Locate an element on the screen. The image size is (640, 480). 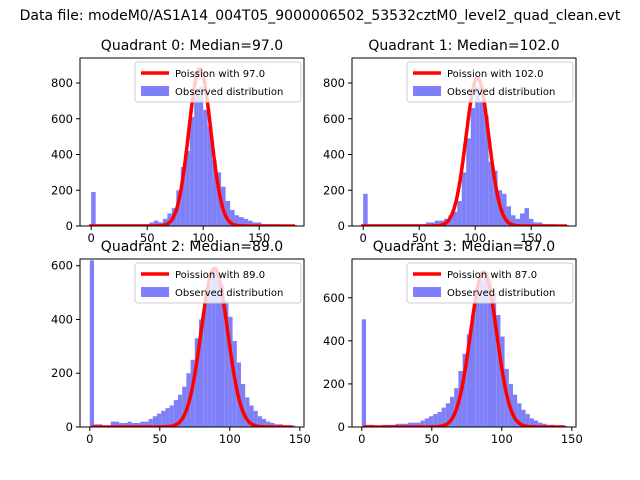
legend: Poission with 97.0 Observed distribution is located at coordinates (218, 82).